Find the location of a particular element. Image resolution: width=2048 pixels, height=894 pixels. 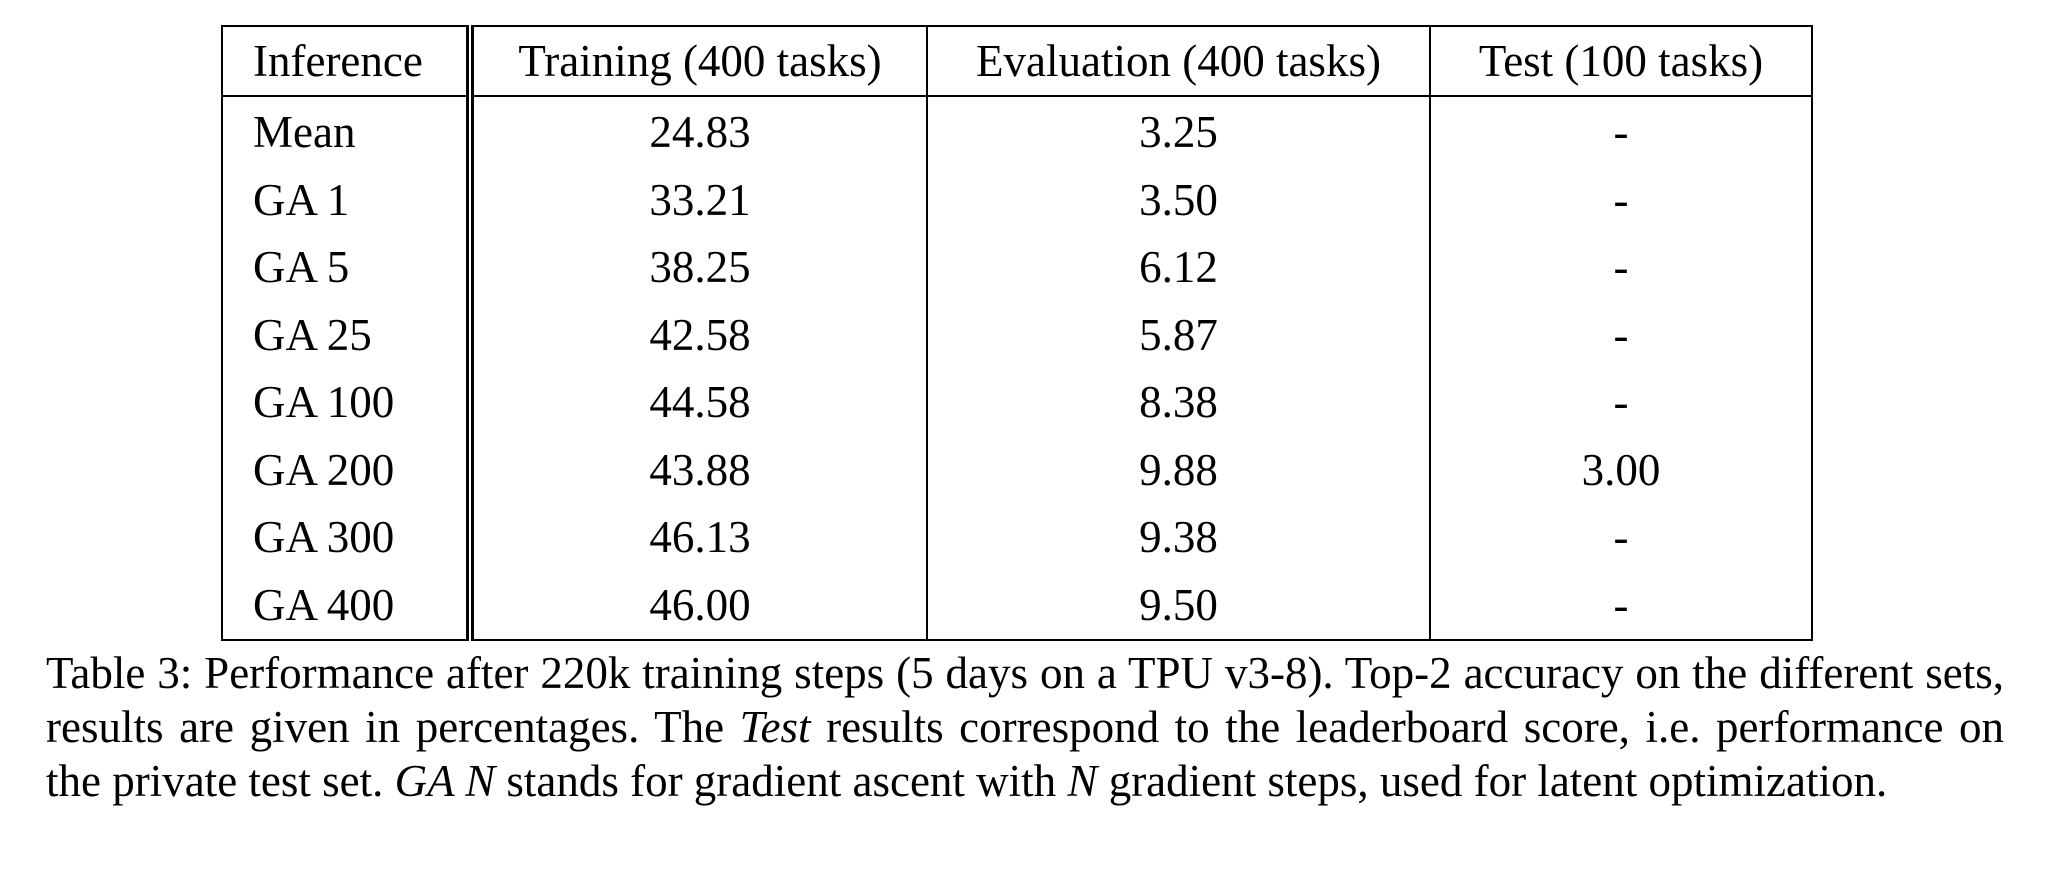

cell-inference: Mean is located at coordinates (347, 131).